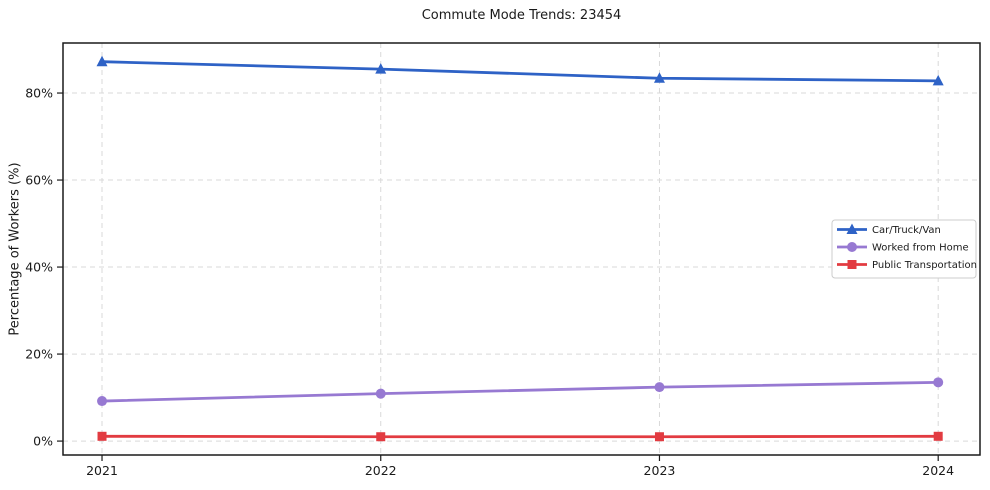 This screenshot has width=990, height=490. Describe the element at coordinates (39, 267) in the screenshot. I see `y-tick-label: 40%` at that location.